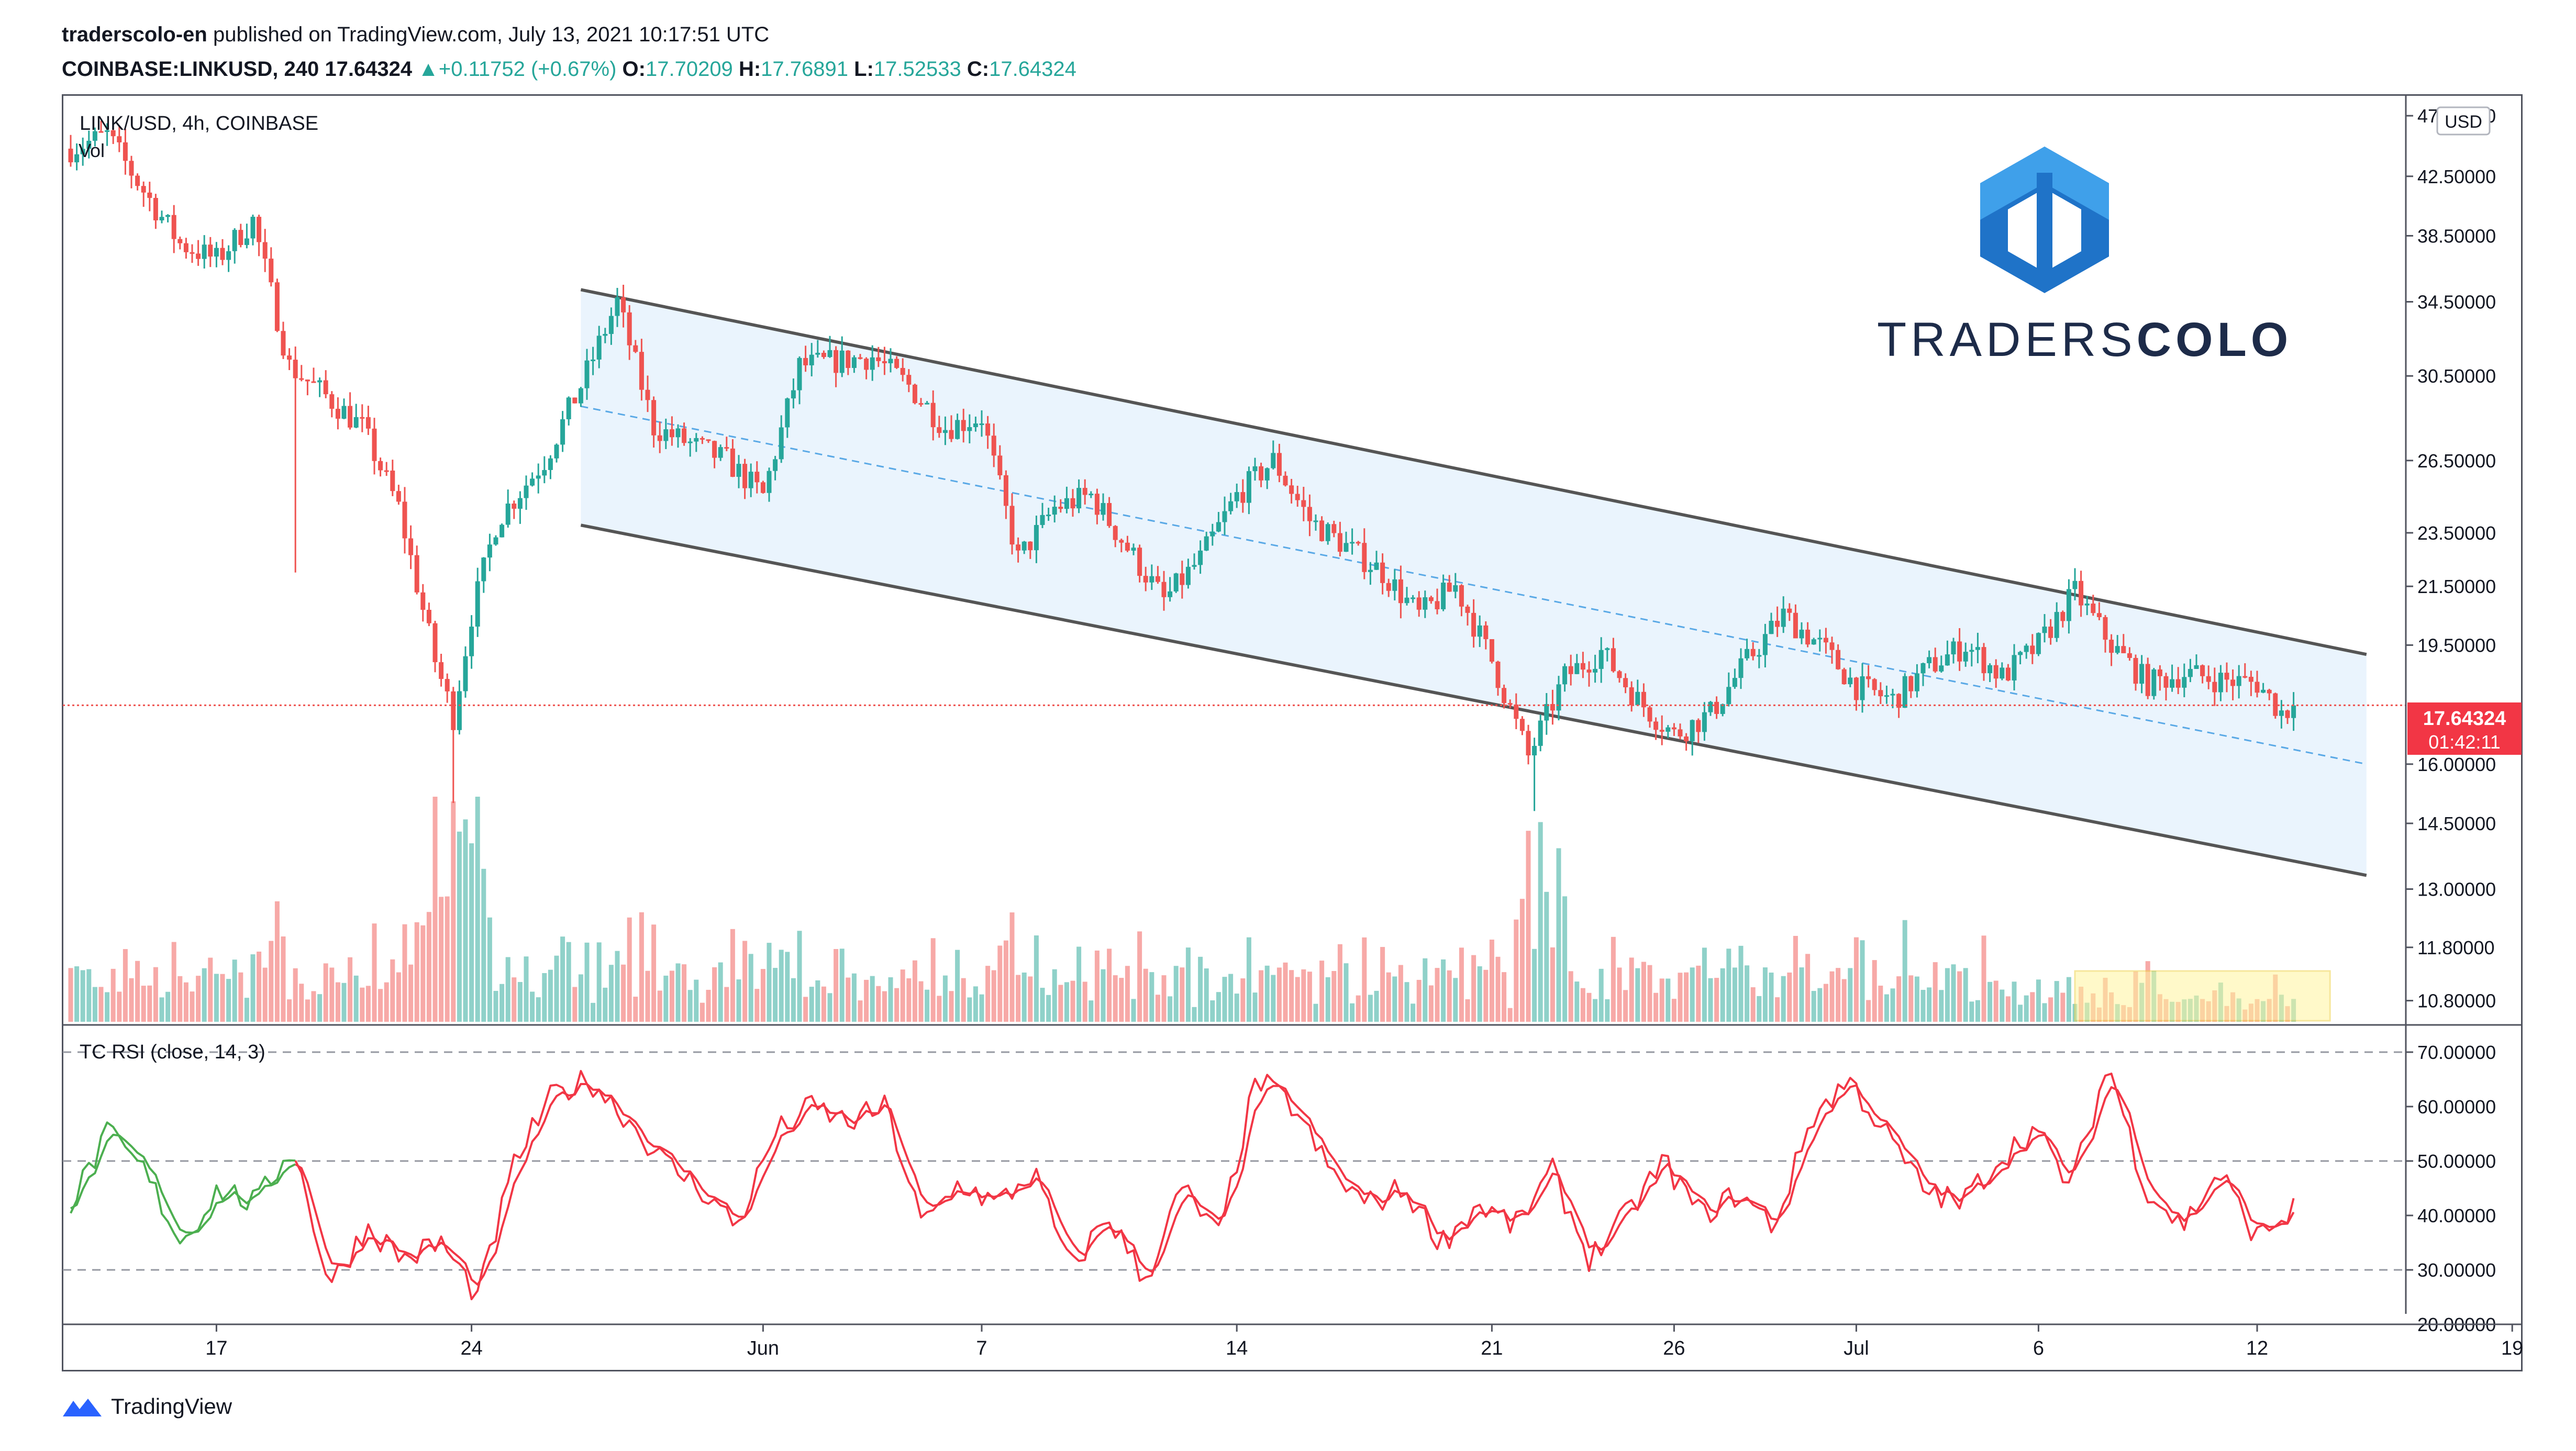  Describe the element at coordinates (2456, 1215) in the screenshot. I see `rsi-tick-label-3: 40.00000` at that location.